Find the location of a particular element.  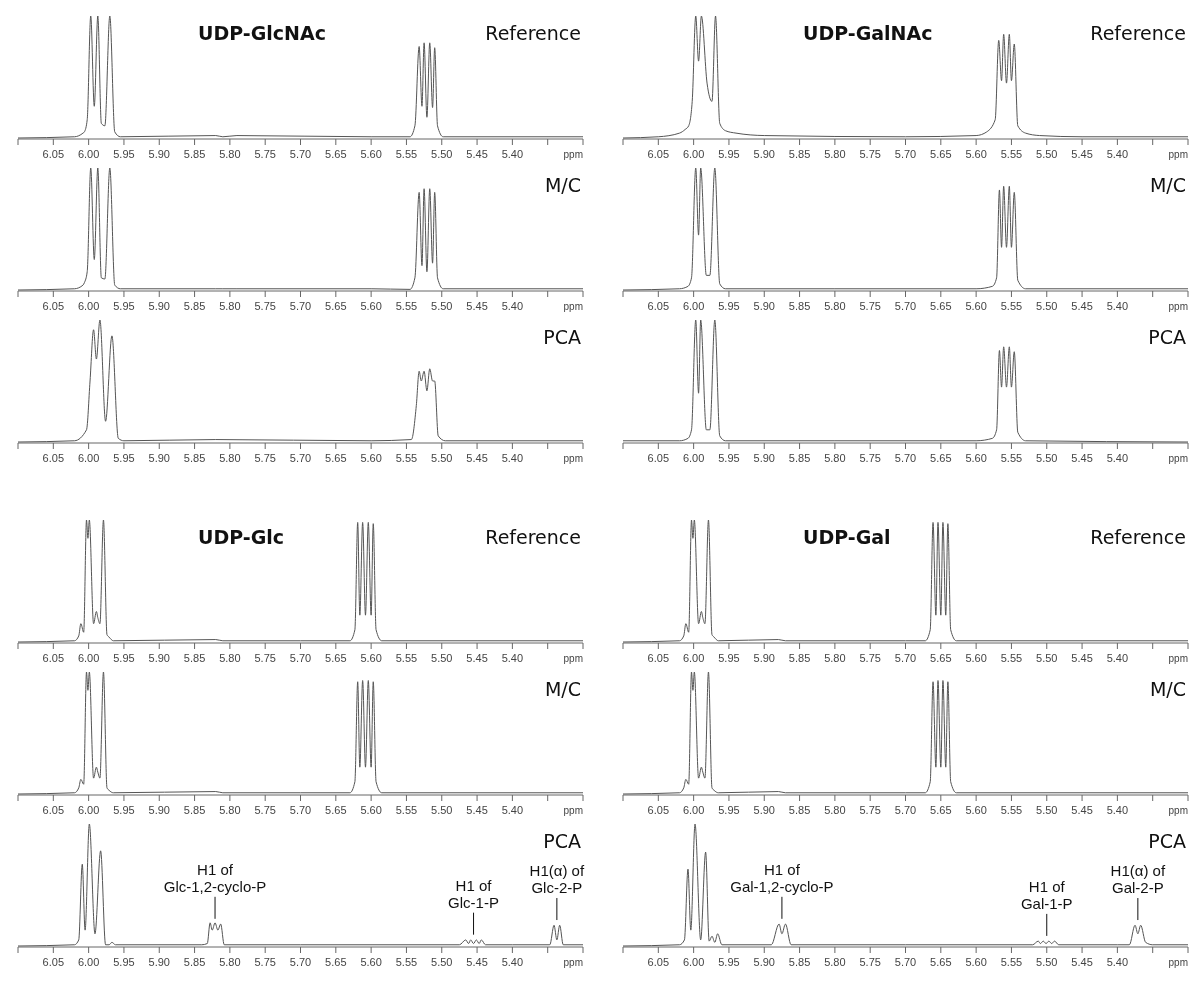

chart-subtitle: UDP-GalNAc is located at coordinates (868, 33).